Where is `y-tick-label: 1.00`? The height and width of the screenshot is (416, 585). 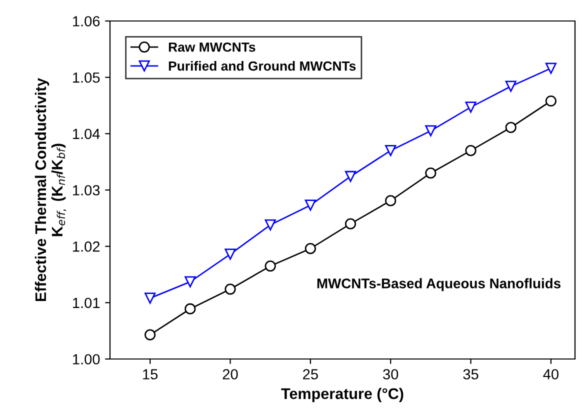 y-tick-label: 1.00 is located at coordinates (86, 359).